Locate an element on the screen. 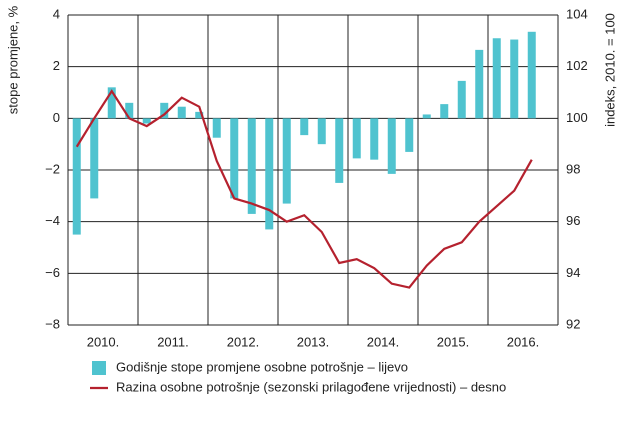 This screenshot has width=623, height=432. y2-tick-label: 98 is located at coordinates (573, 168).